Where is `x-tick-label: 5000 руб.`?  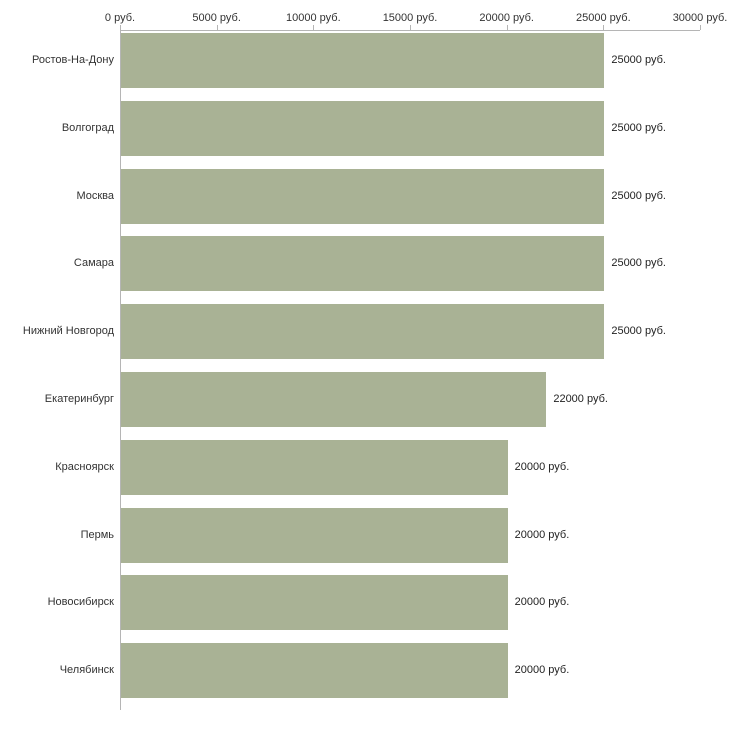 x-tick-label: 5000 руб. is located at coordinates (216, 18).